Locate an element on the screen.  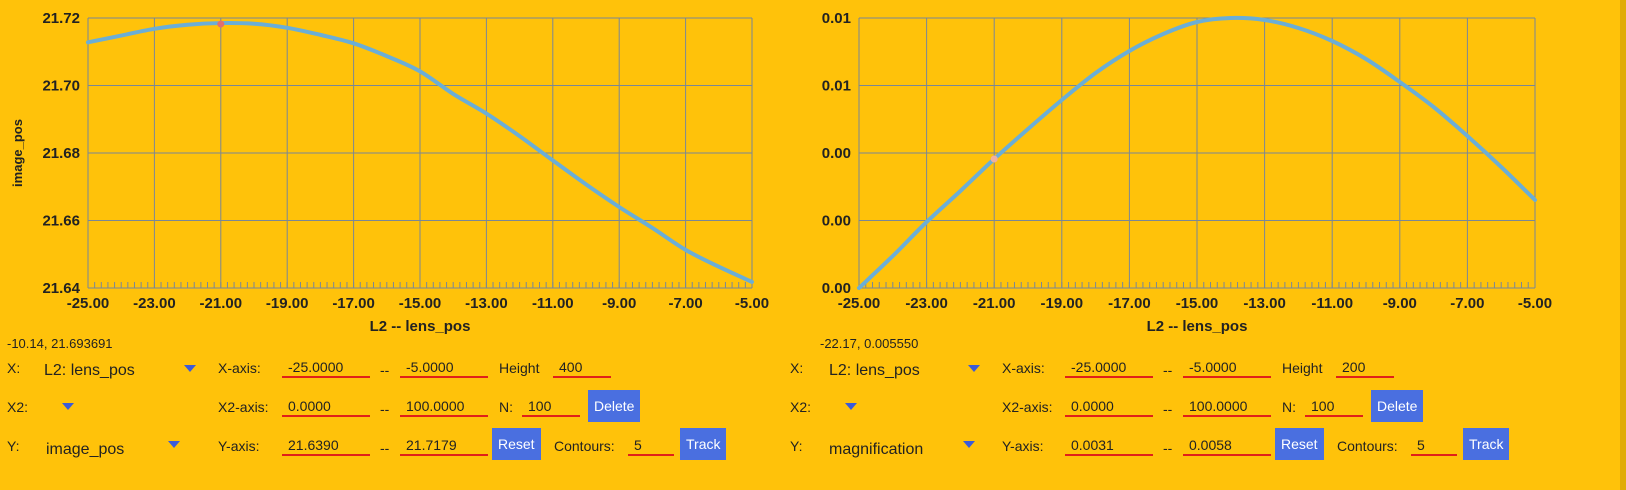
y-axis-title: image_pos is located at coordinates (17, 153).